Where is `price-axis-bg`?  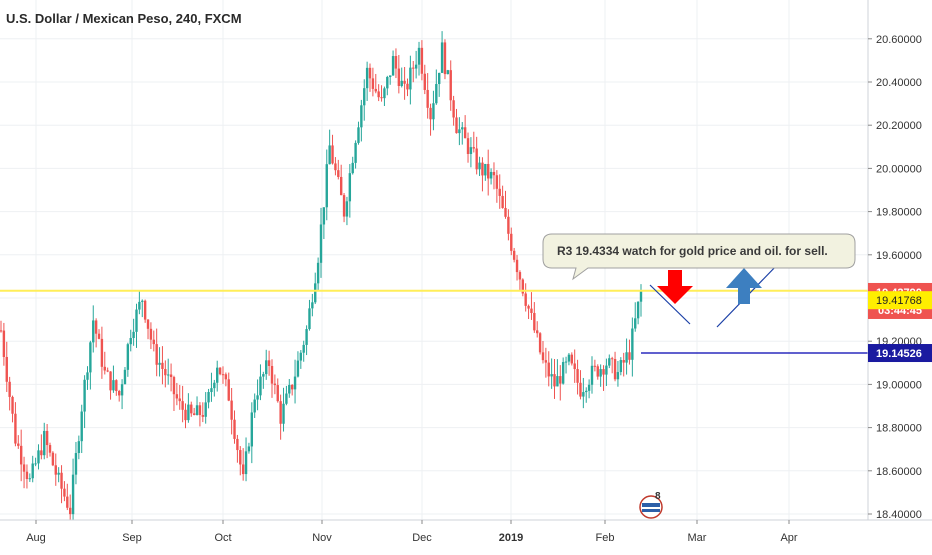 price-axis-bg is located at coordinates (900, 275).